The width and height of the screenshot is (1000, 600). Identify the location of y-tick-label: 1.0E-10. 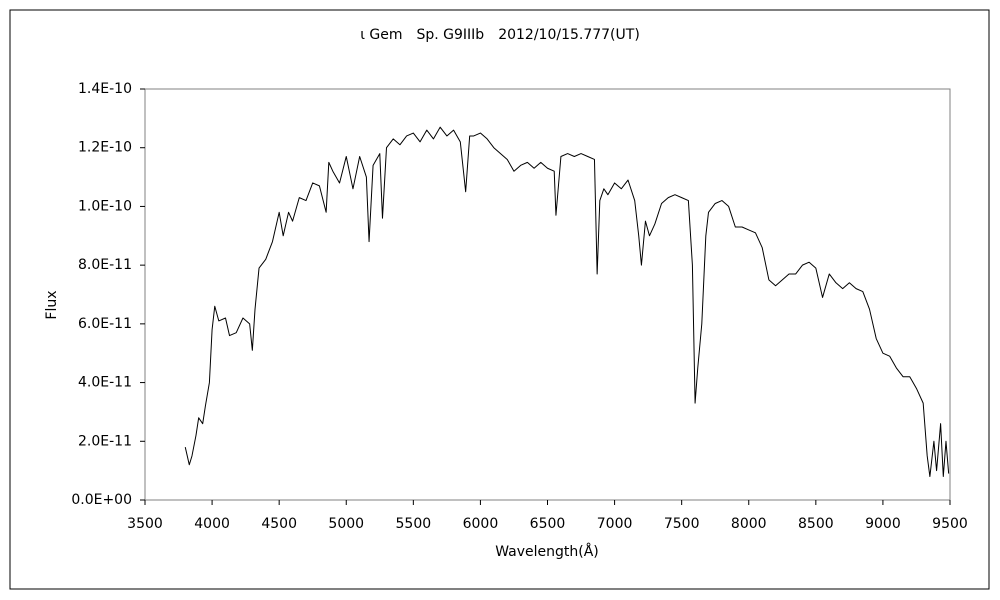
(105, 206).